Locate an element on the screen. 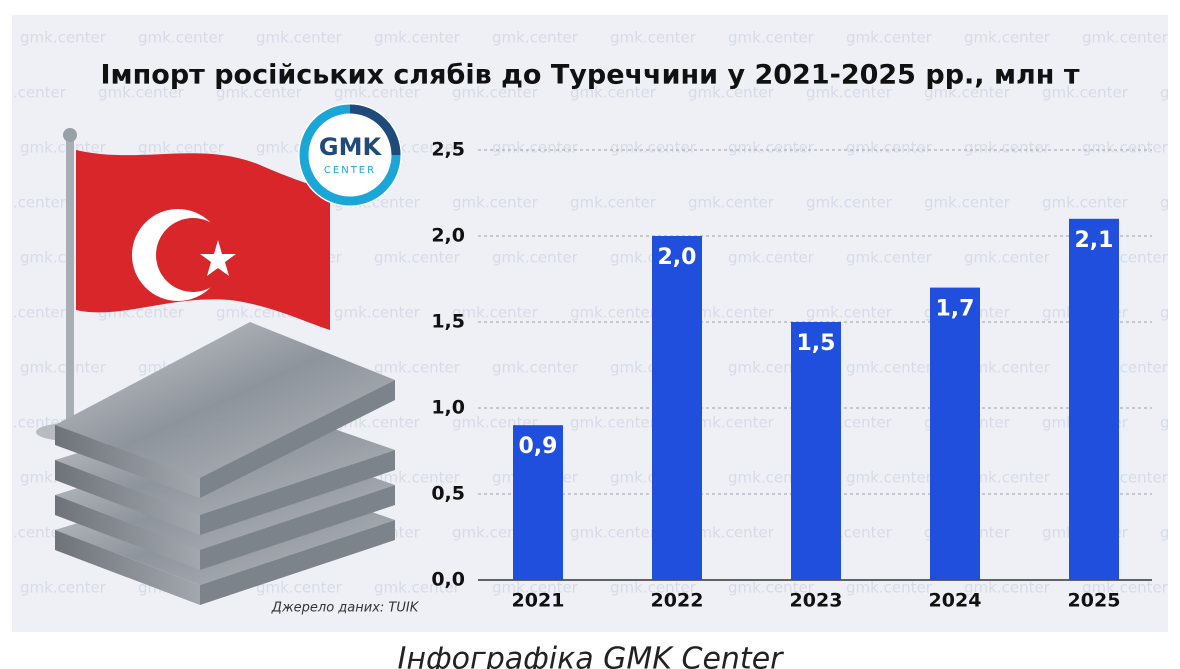  y-tick-label: 0,0 is located at coordinates (448, 580).